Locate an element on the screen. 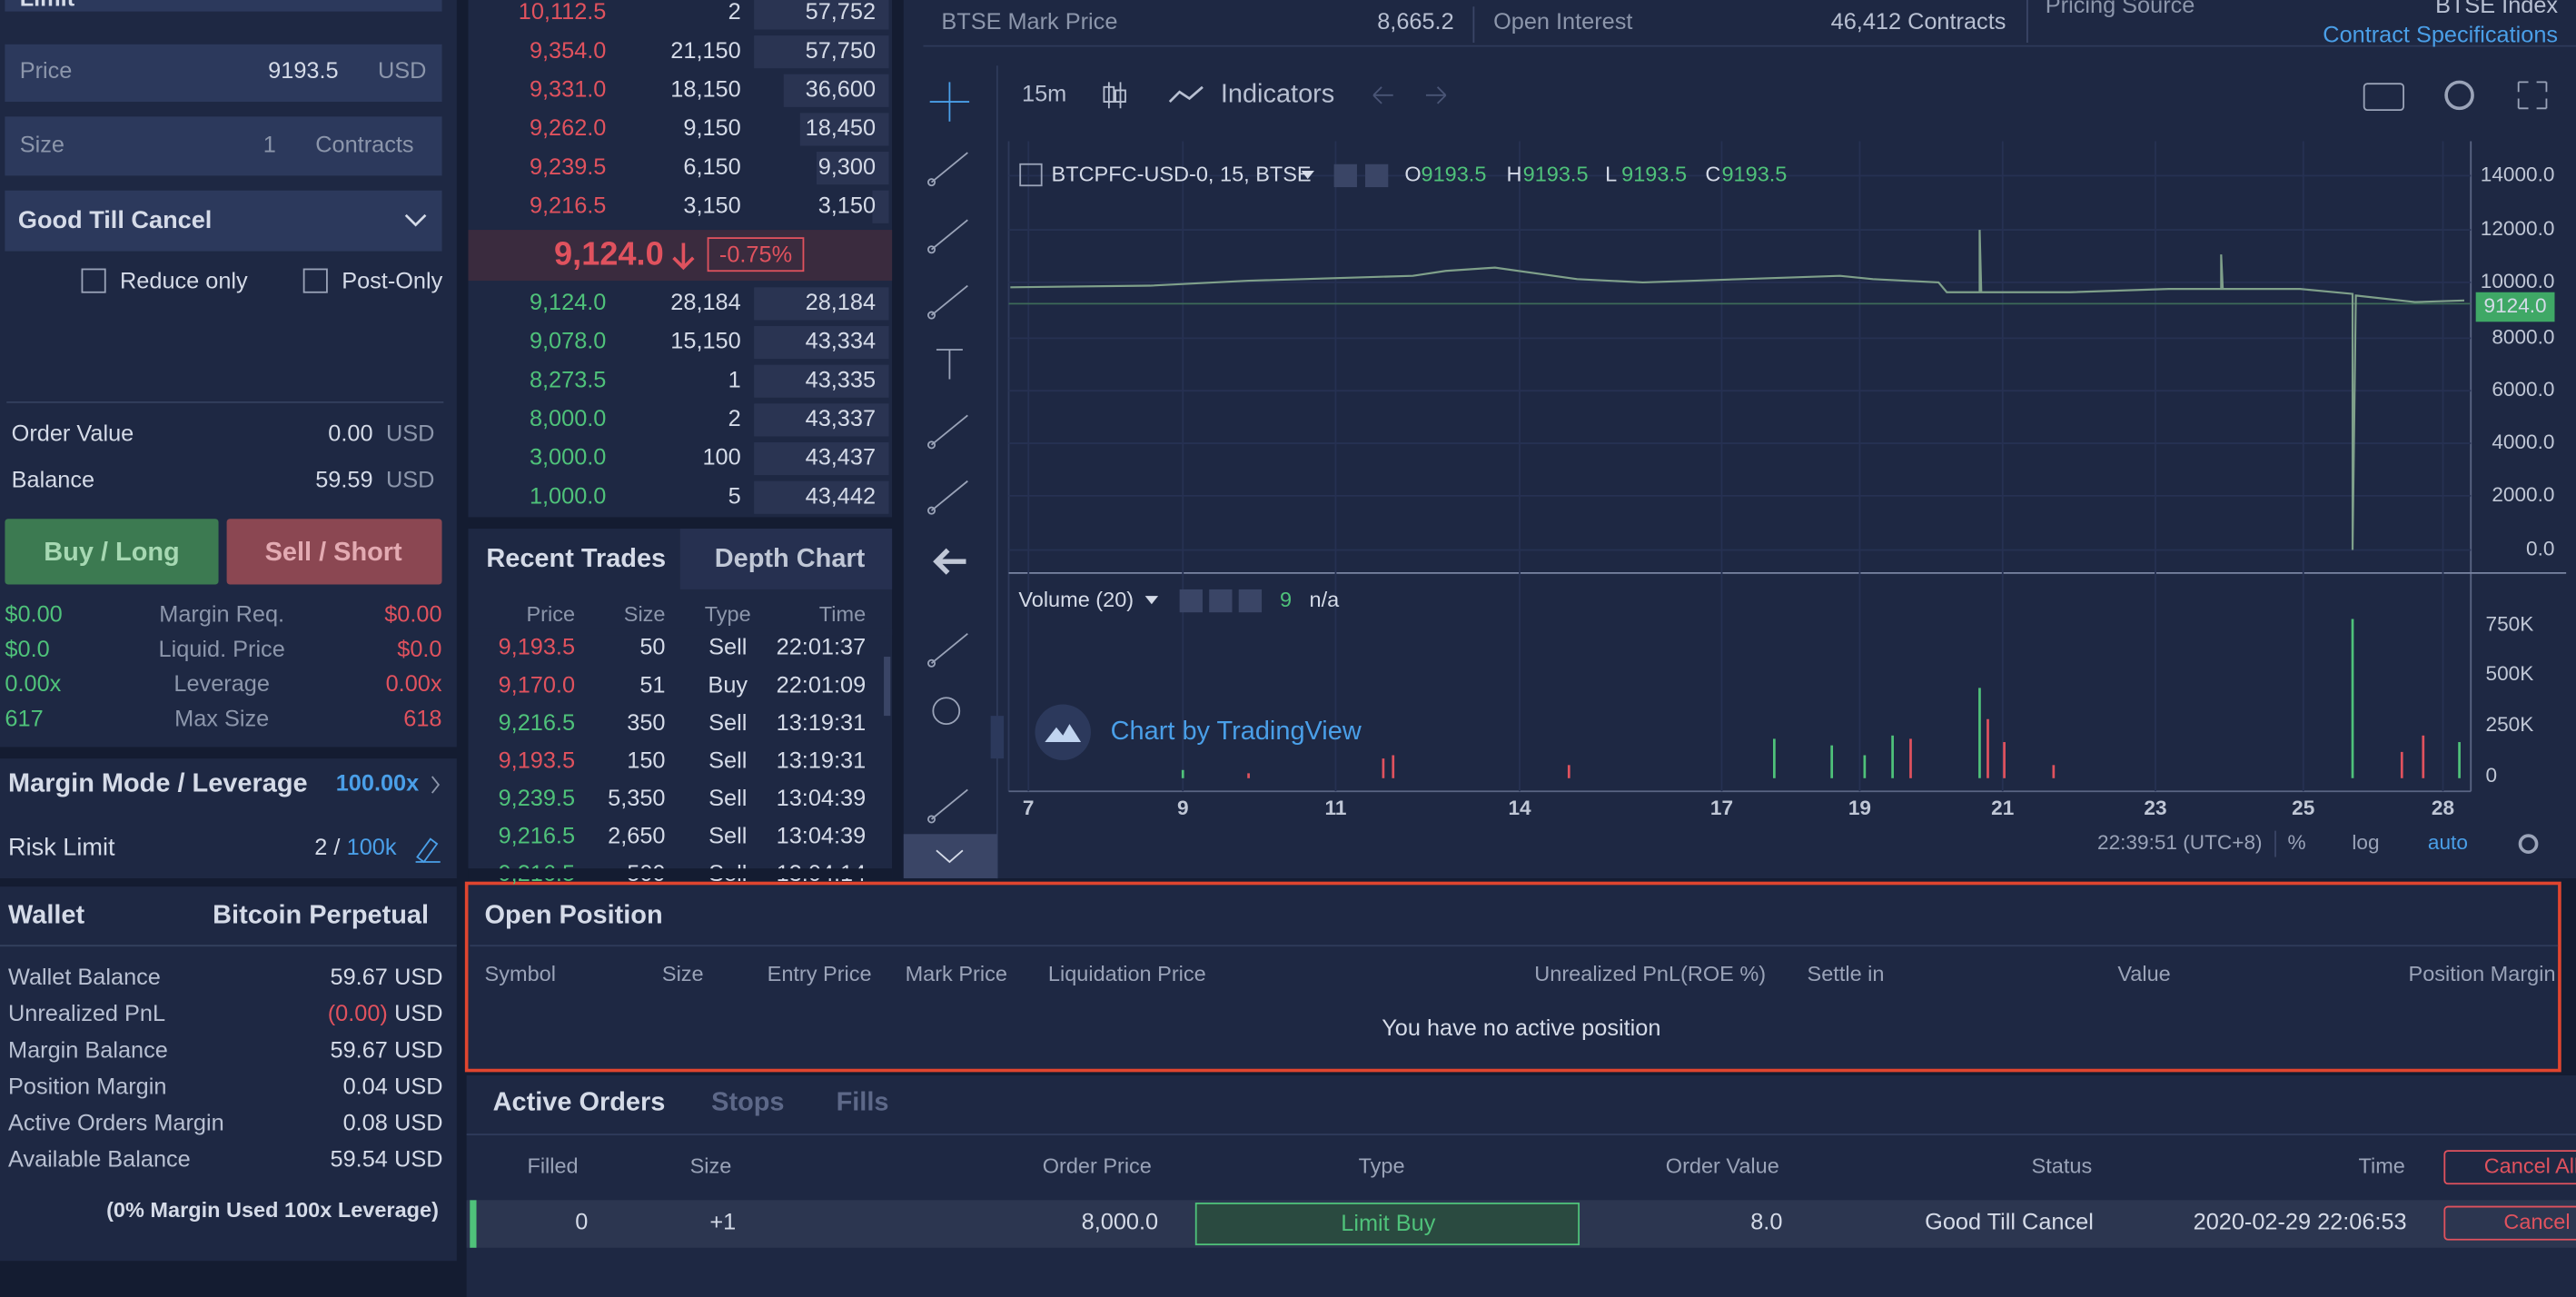  label: % is located at coordinates (2296, 843).